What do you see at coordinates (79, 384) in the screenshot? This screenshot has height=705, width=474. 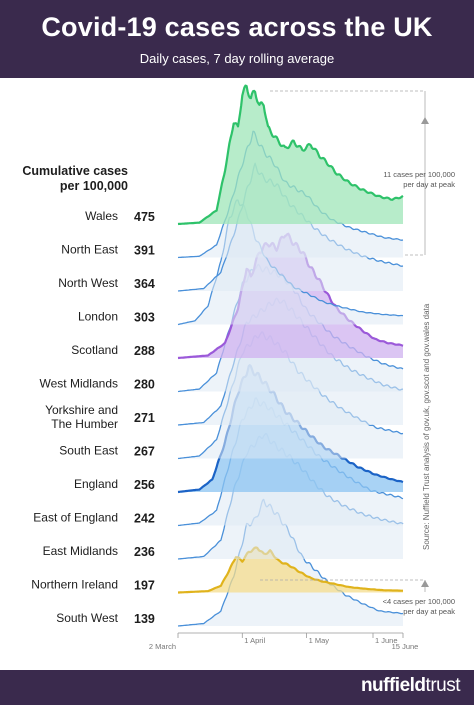 I see `region-label-west-midlands: West Midlands` at bounding box center [79, 384].